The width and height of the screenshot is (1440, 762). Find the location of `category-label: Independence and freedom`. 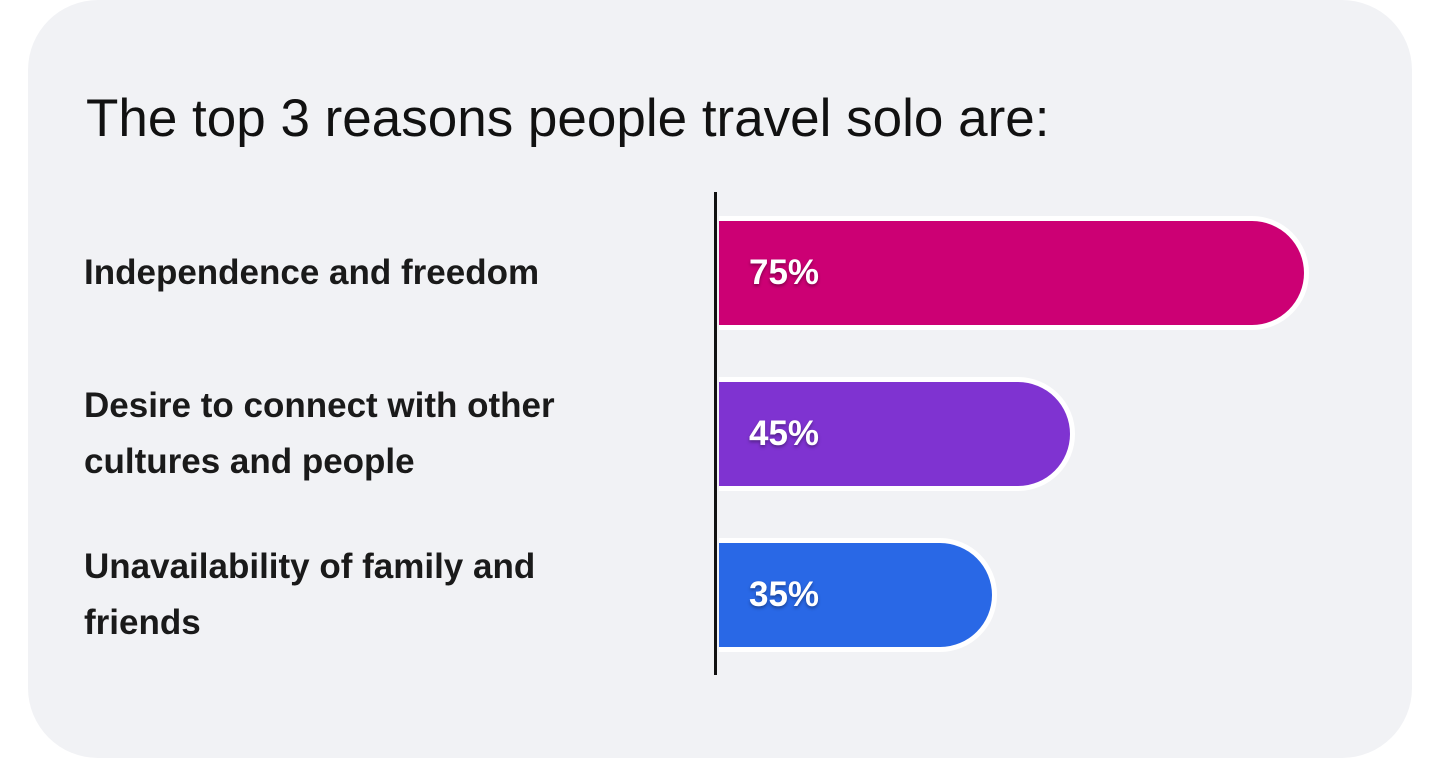

category-label: Independence and freedom is located at coordinates (312, 272).